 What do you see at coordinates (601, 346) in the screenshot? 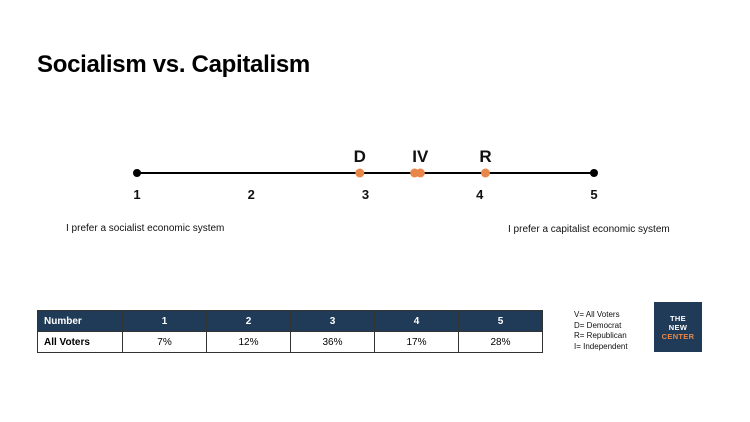
I see `legend-item: I= Independent` at bounding box center [601, 346].